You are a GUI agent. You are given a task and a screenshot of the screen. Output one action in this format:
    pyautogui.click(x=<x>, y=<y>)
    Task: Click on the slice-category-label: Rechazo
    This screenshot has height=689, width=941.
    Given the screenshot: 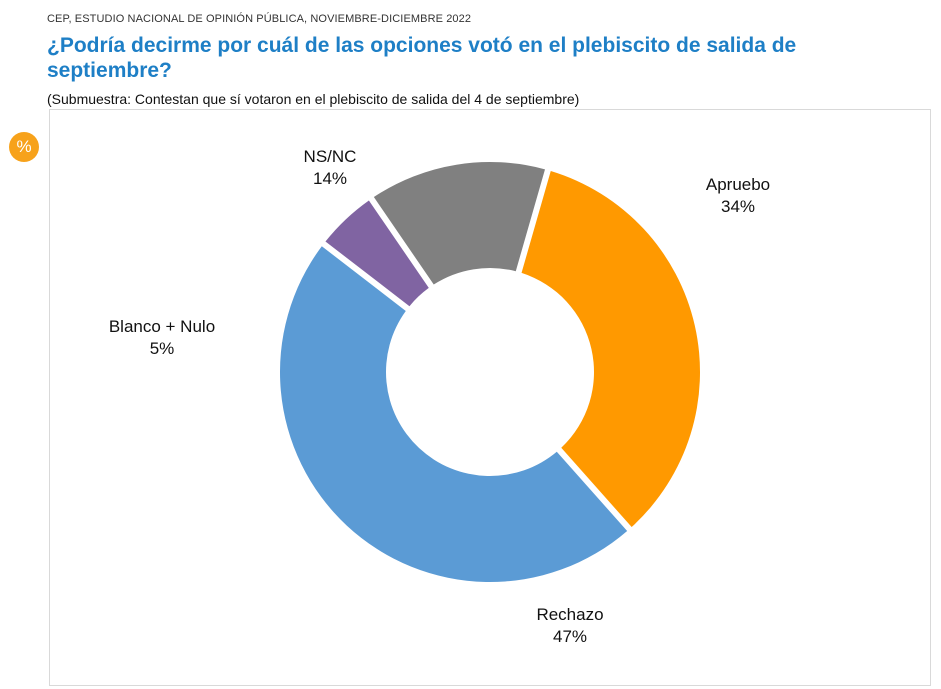 What is the action you would take?
    pyautogui.click(x=569, y=614)
    